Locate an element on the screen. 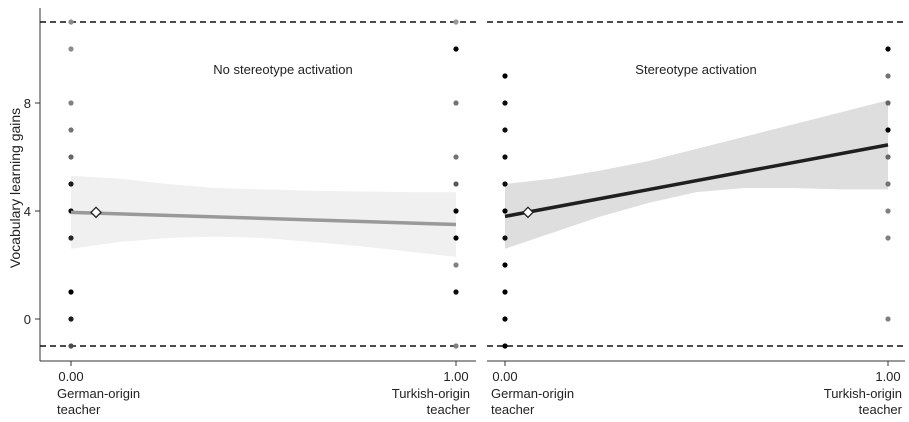 The height and width of the screenshot is (422, 909). panel-title: No stereotype activation is located at coordinates (282, 69).